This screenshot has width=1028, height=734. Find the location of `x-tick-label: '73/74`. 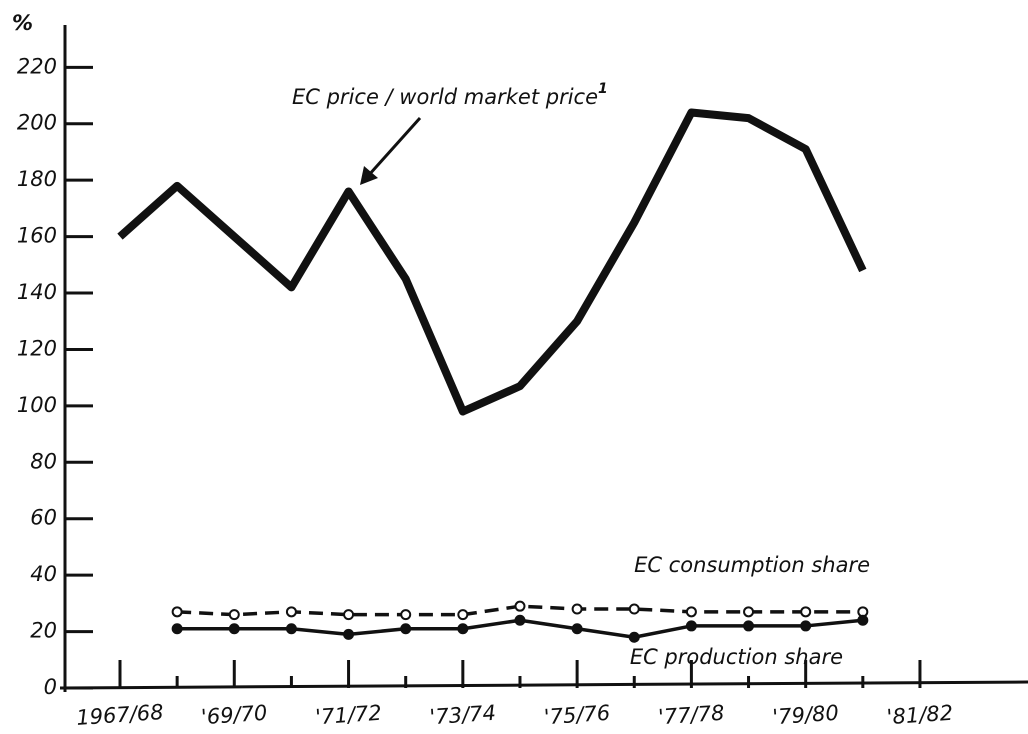

x-tick-label: '73/74 is located at coordinates (463, 715).